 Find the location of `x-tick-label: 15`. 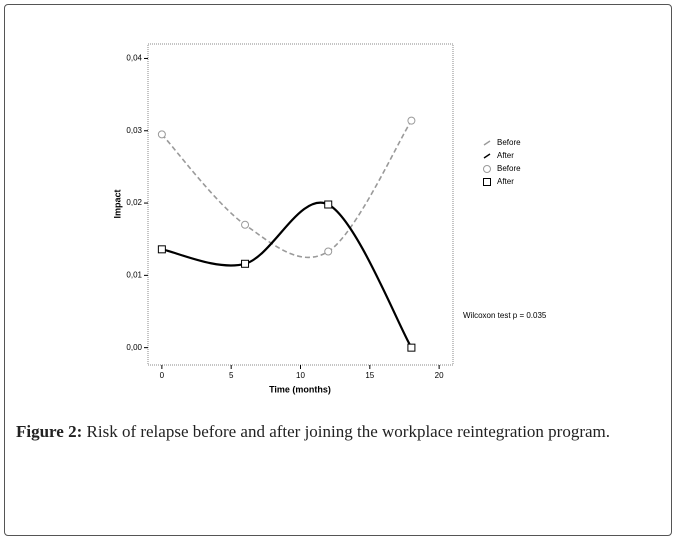

x-tick-label: 15 is located at coordinates (369, 375).